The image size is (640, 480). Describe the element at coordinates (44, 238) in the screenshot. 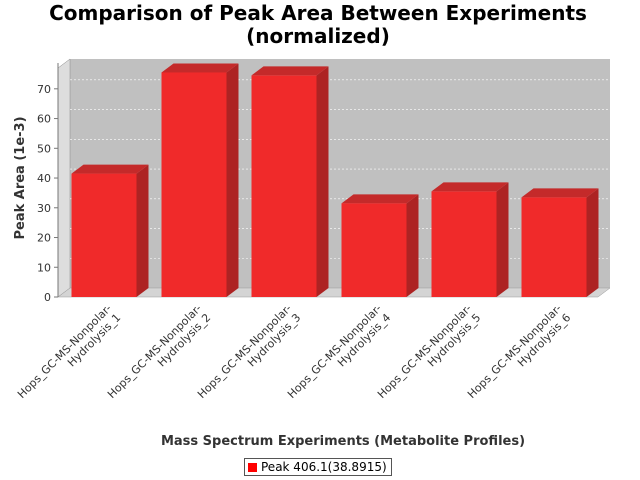

I see `y-tick-label: 20` at that location.